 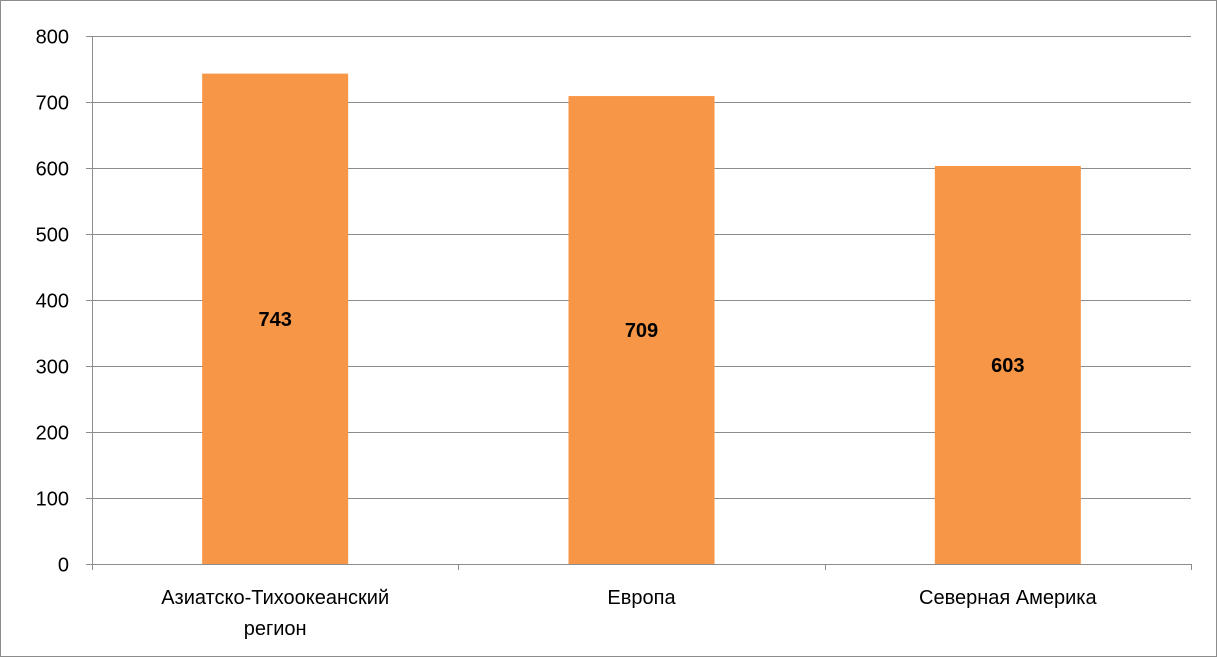 I want to click on y-tick-label: 600, so click(x=52, y=170).